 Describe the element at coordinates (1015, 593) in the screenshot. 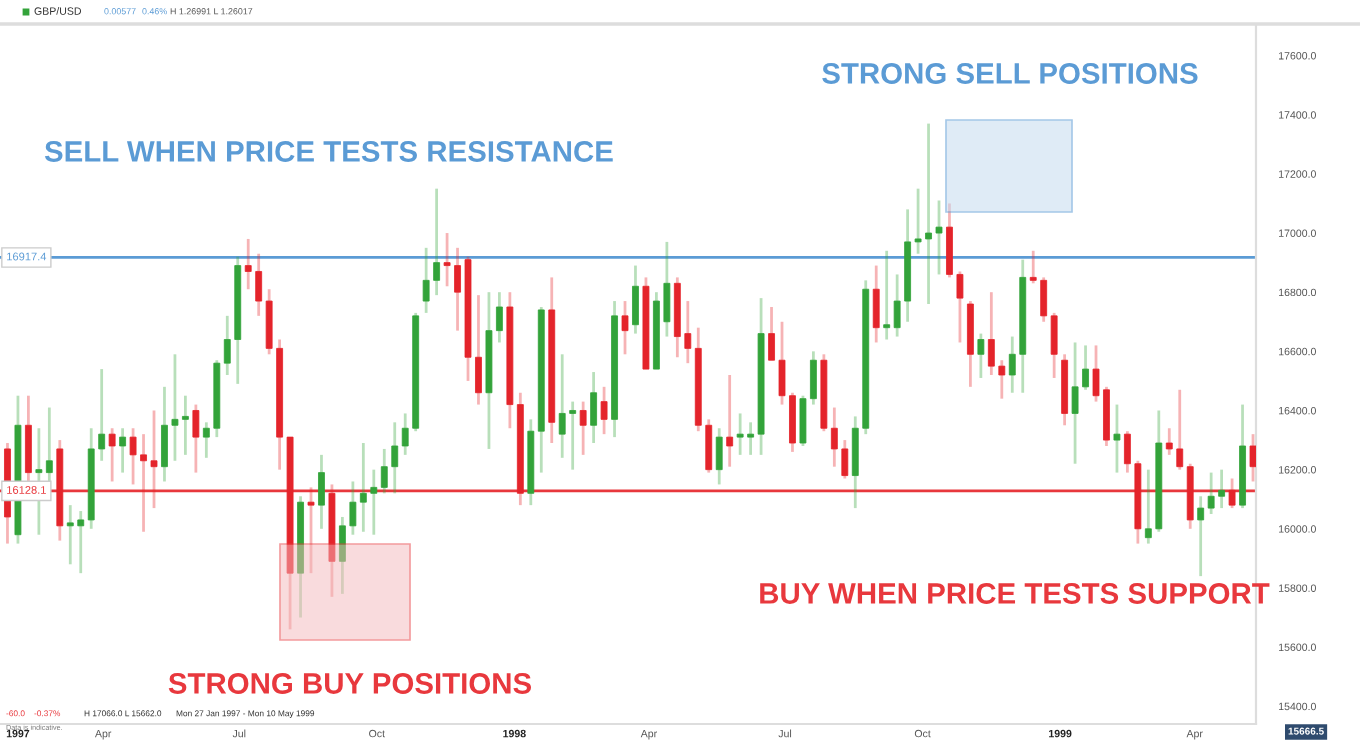

I see `annotation: BUY WHEN PRICE TESTS SUPPORT` at that location.